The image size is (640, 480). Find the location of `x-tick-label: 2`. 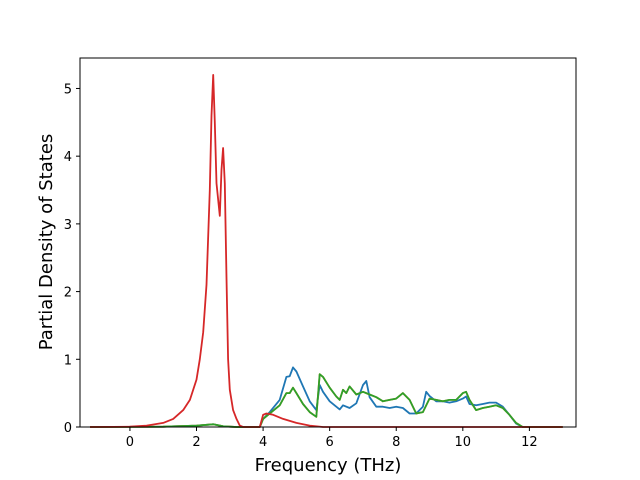

x-tick-label: 2 is located at coordinates (196, 442).